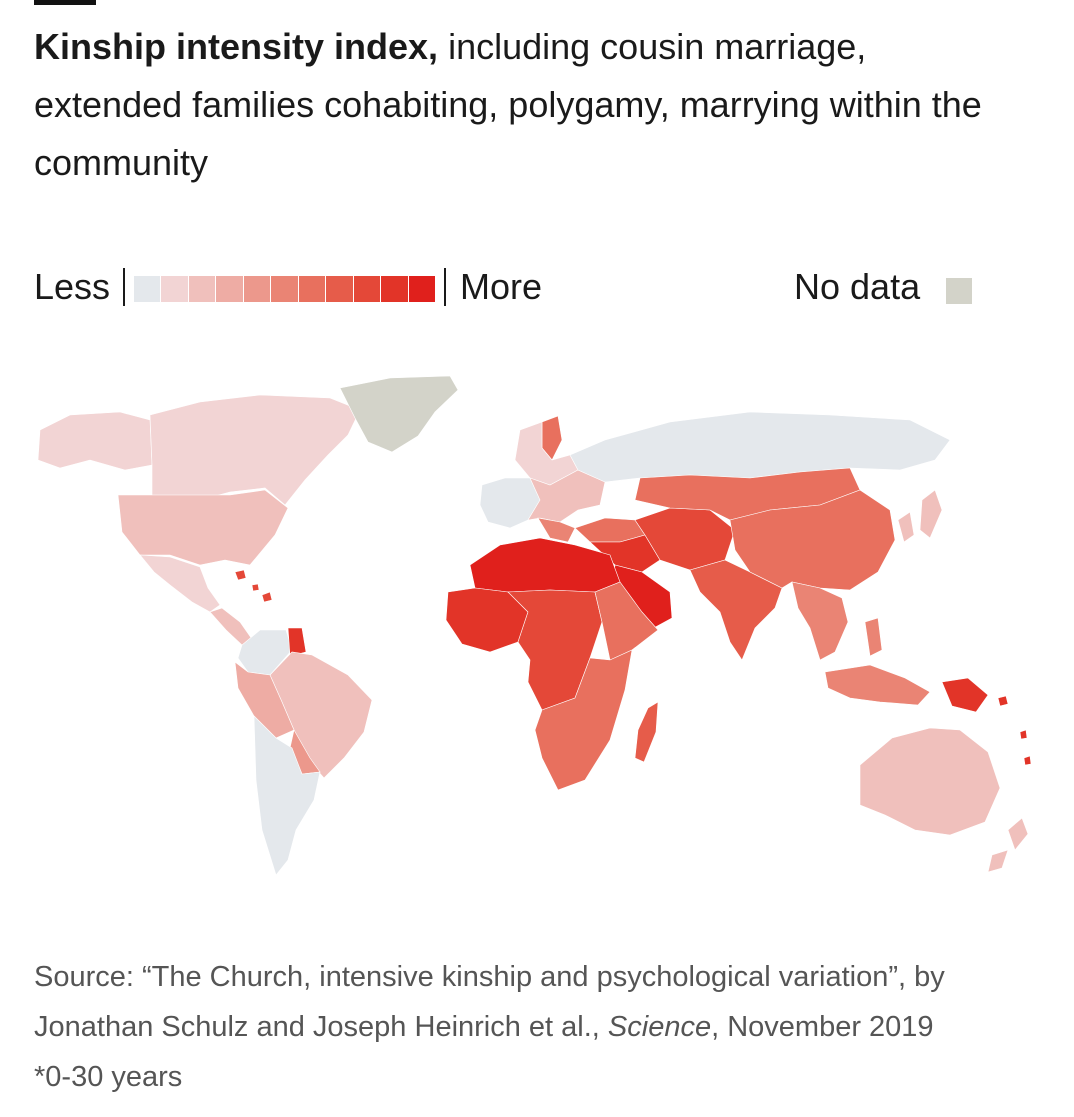  Describe the element at coordinates (236, 46) in the screenshot. I see `title-bold: Kinship intensity index,` at that location.